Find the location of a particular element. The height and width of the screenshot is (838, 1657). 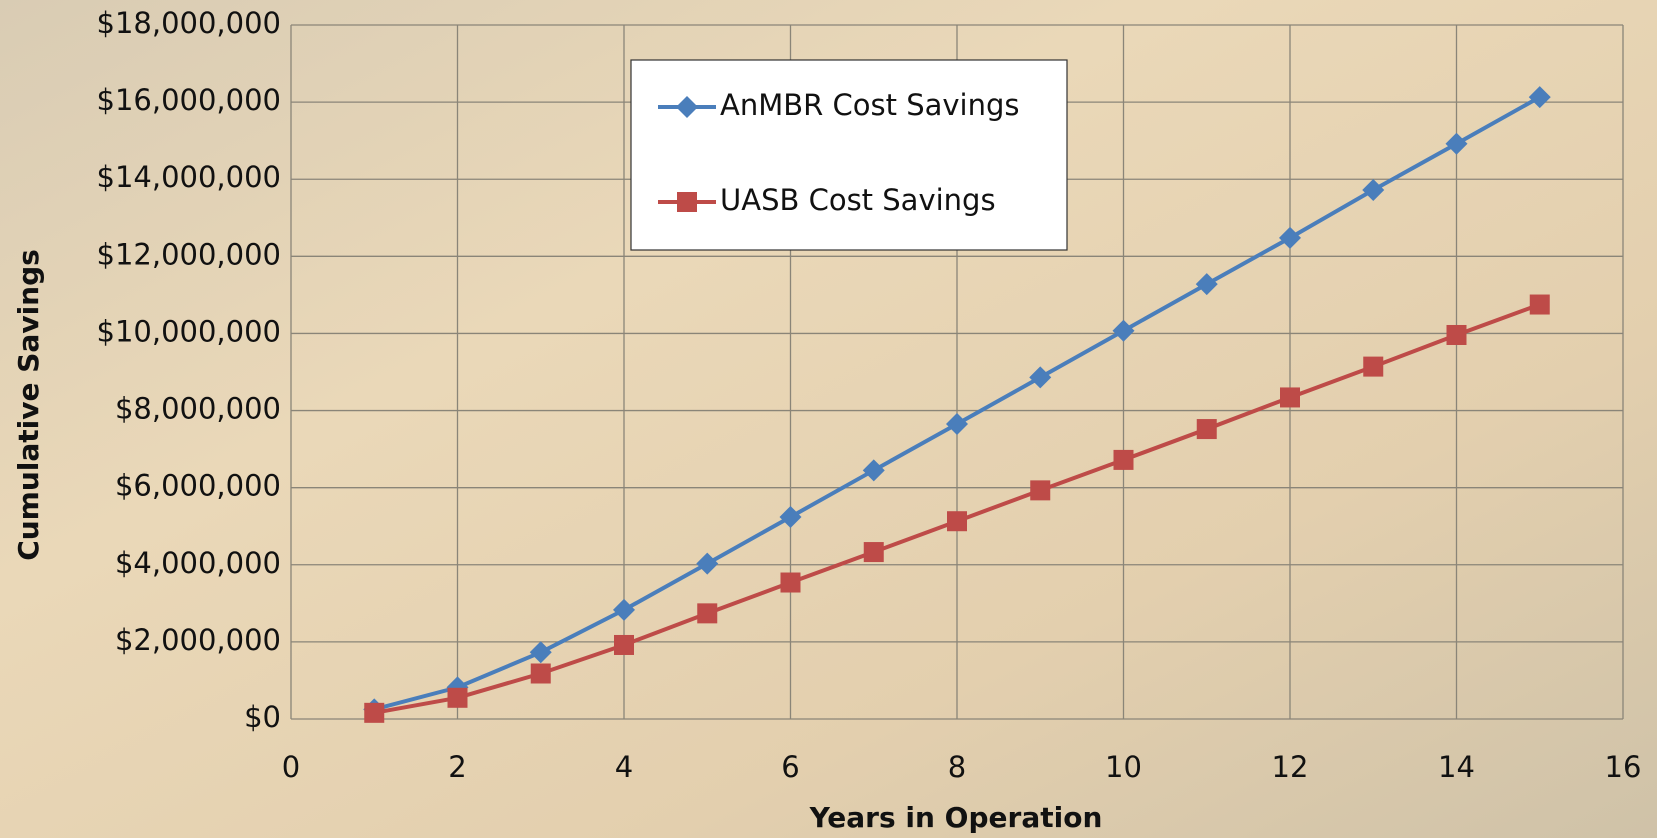

y-tick-label: $2,000,000 is located at coordinates (198, 640).